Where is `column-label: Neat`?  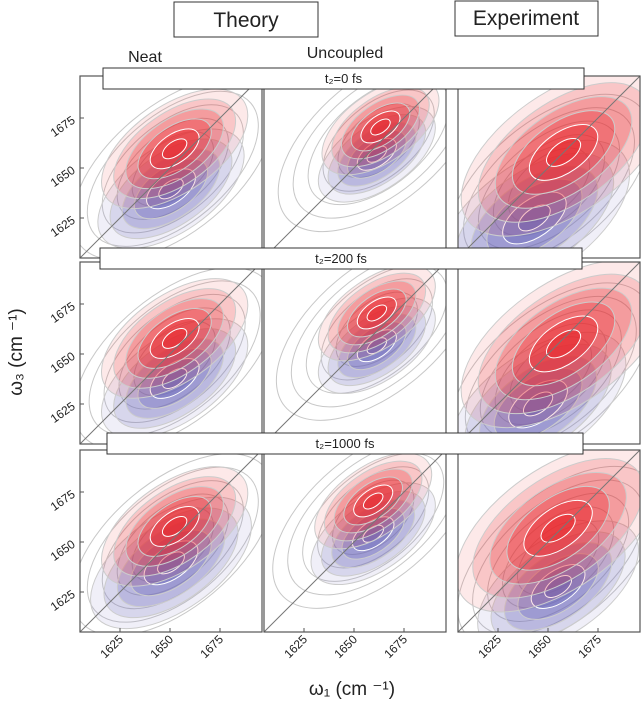
column-label: Neat is located at coordinates (145, 57).